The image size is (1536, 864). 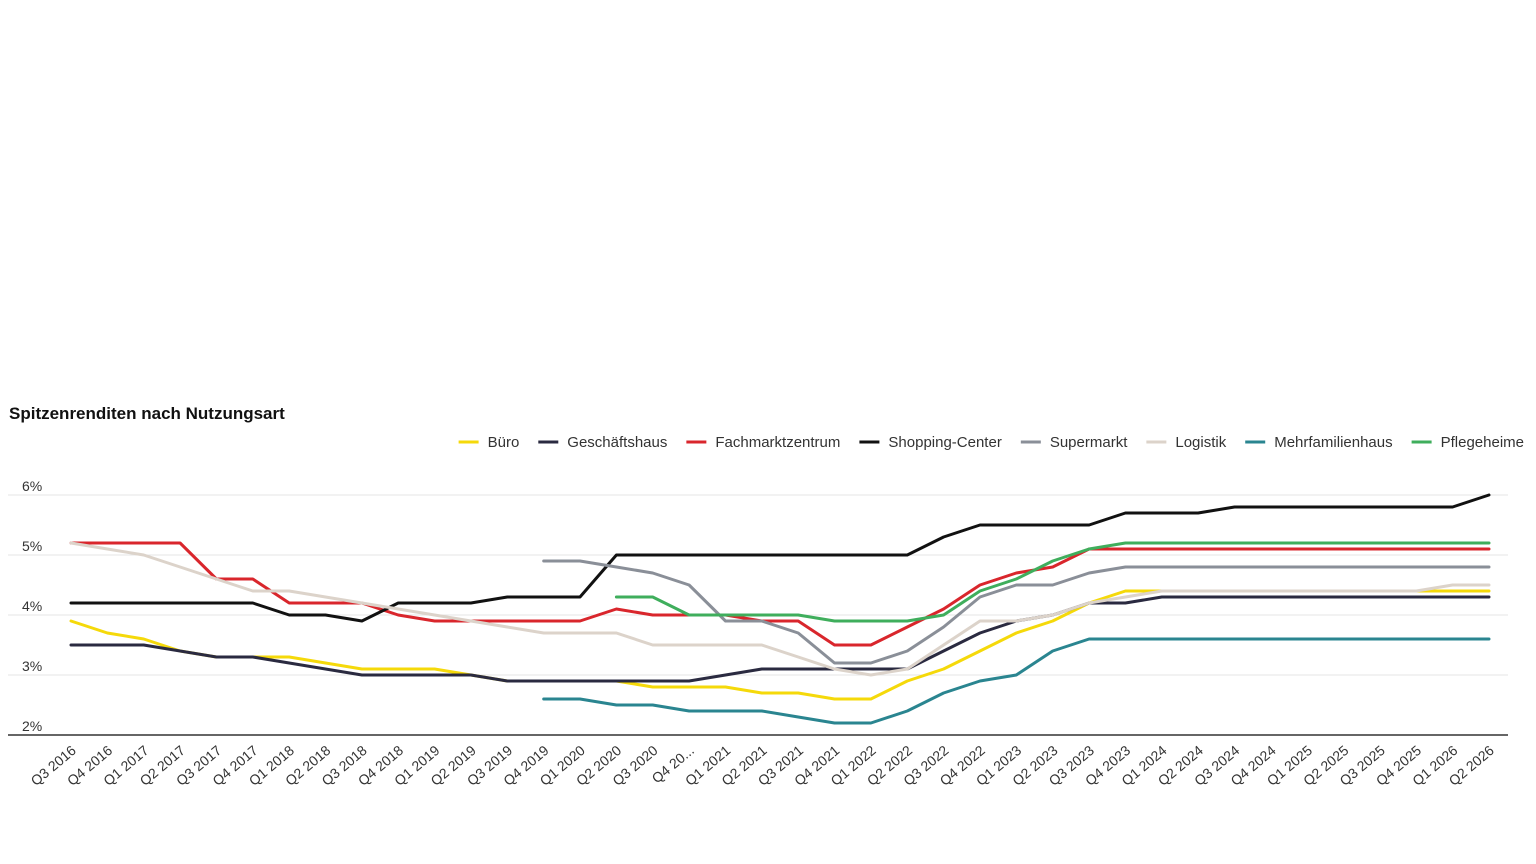 I want to click on legend-label: Shopping-Center, so click(x=944, y=442).